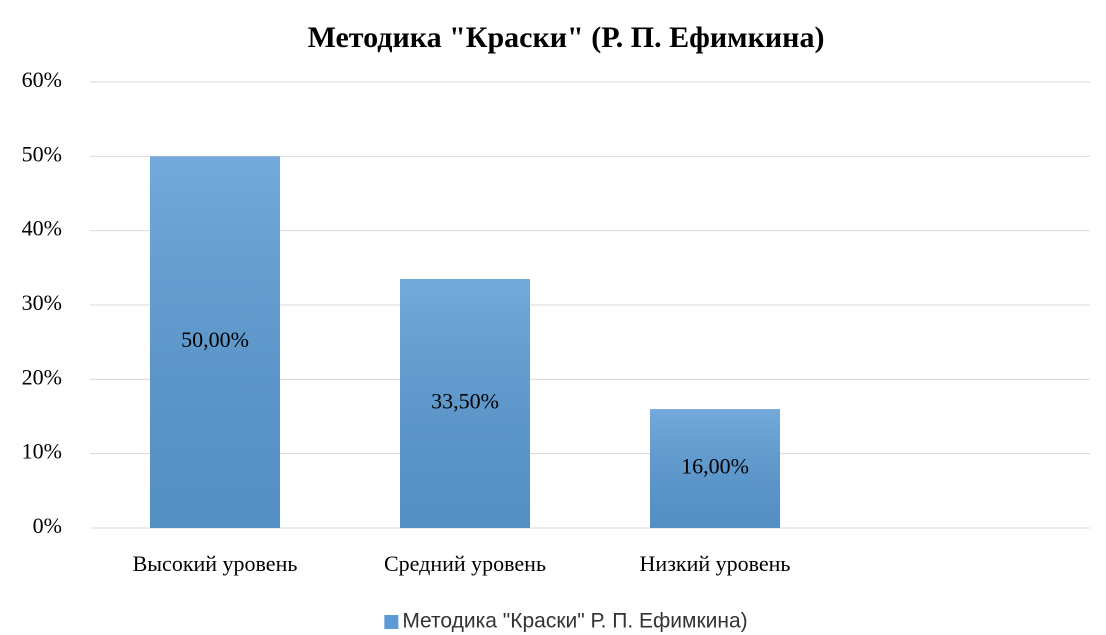 The height and width of the screenshot is (635, 1106). What do you see at coordinates (215, 563) in the screenshot?
I see `x-tick-label: Высокий уровень` at bounding box center [215, 563].